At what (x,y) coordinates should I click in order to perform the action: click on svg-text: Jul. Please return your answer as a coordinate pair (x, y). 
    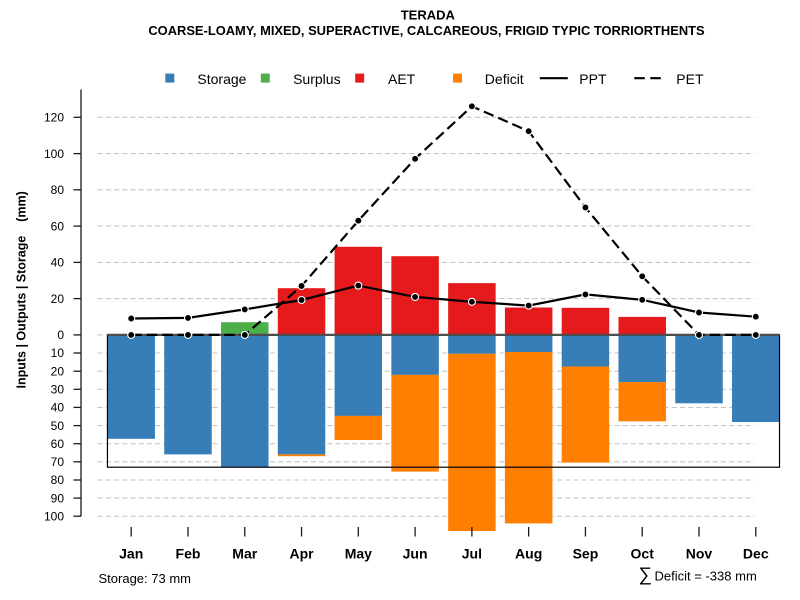
    Looking at the image, I should click on (472, 554).